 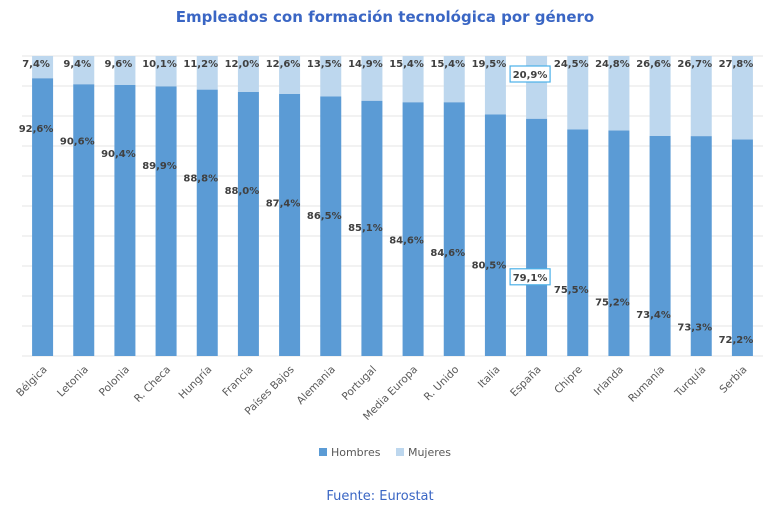 I want to click on bar-mujeres-belgica, so click(x=43, y=67).